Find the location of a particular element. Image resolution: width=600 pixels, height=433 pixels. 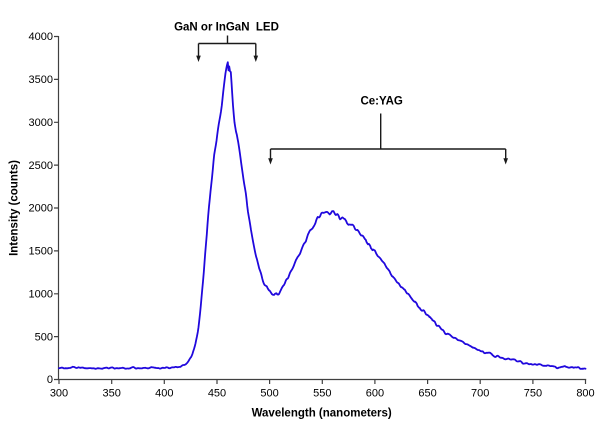

svg-text: 3000 is located at coordinates (41, 123).